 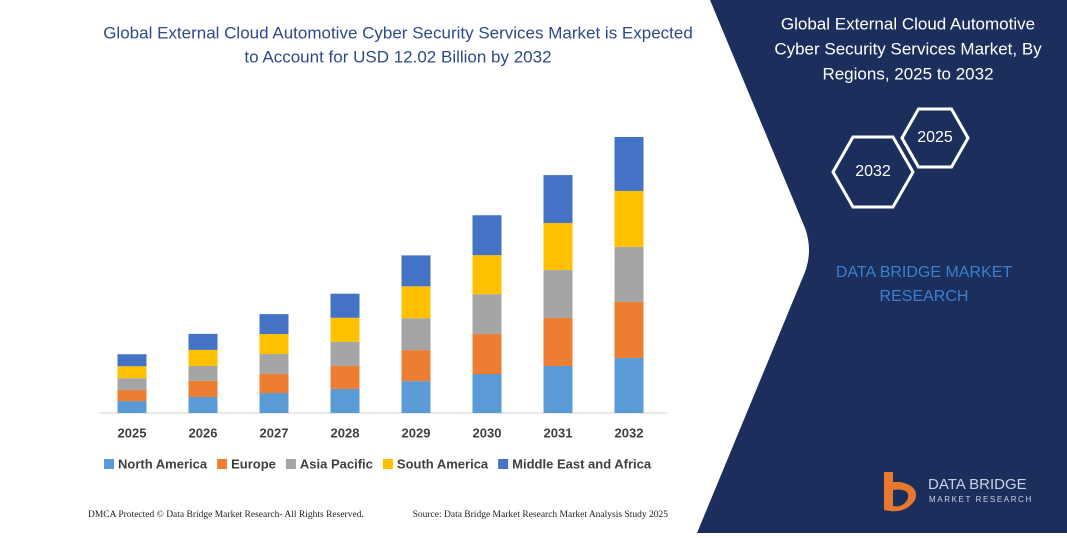 I want to click on panel-title: Cyber Security Services Market, By, so click(x=908, y=48).